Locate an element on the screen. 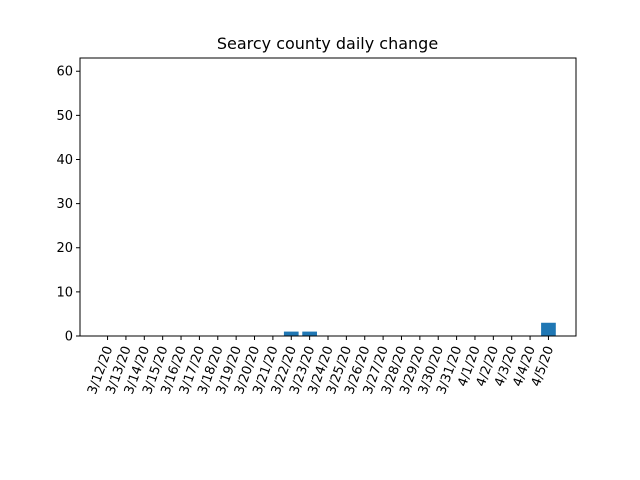  y-tick-label: 10 is located at coordinates (64, 292).